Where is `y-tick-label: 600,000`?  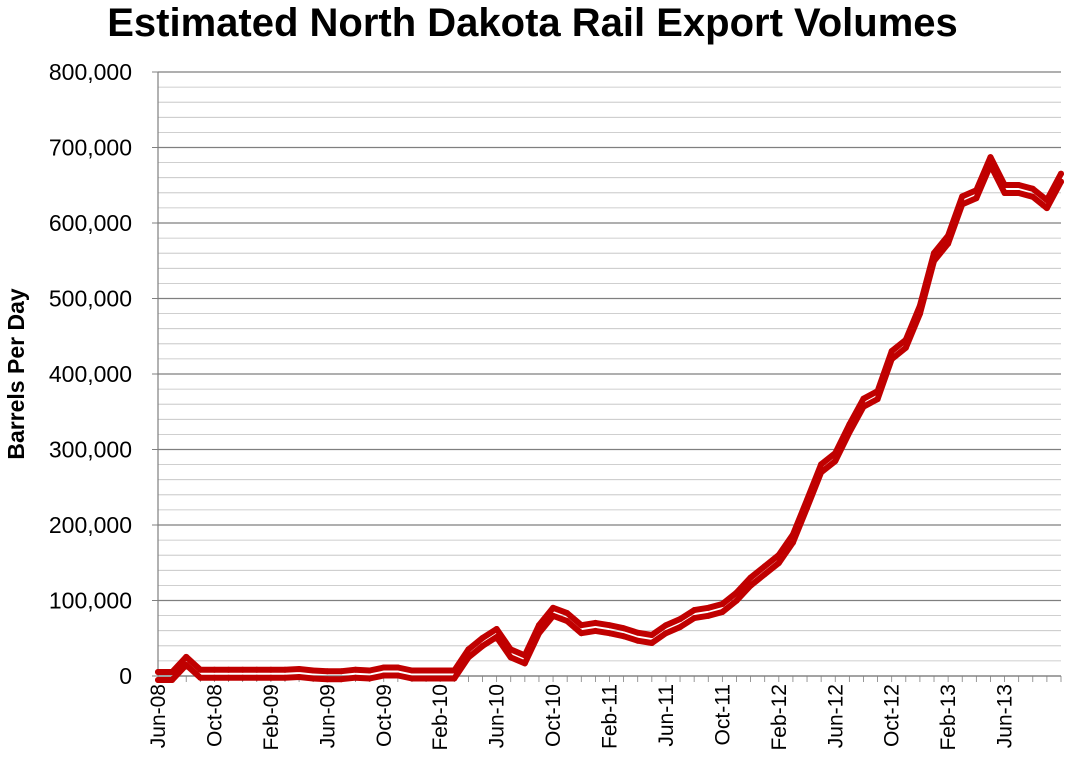
y-tick-label: 600,000 is located at coordinates (90, 223).